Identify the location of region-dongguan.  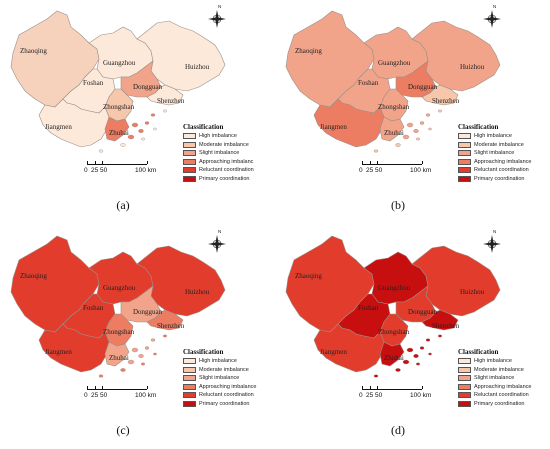
(141, 304).